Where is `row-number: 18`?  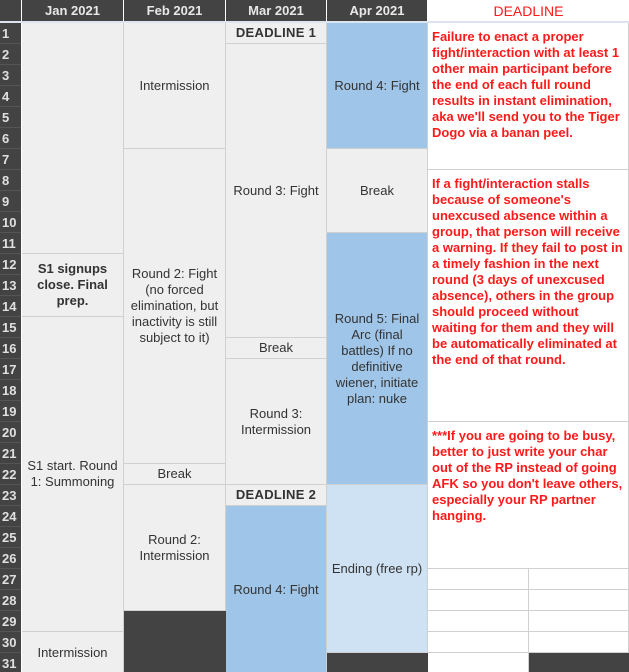
row-number: 18 is located at coordinates (10, 390).